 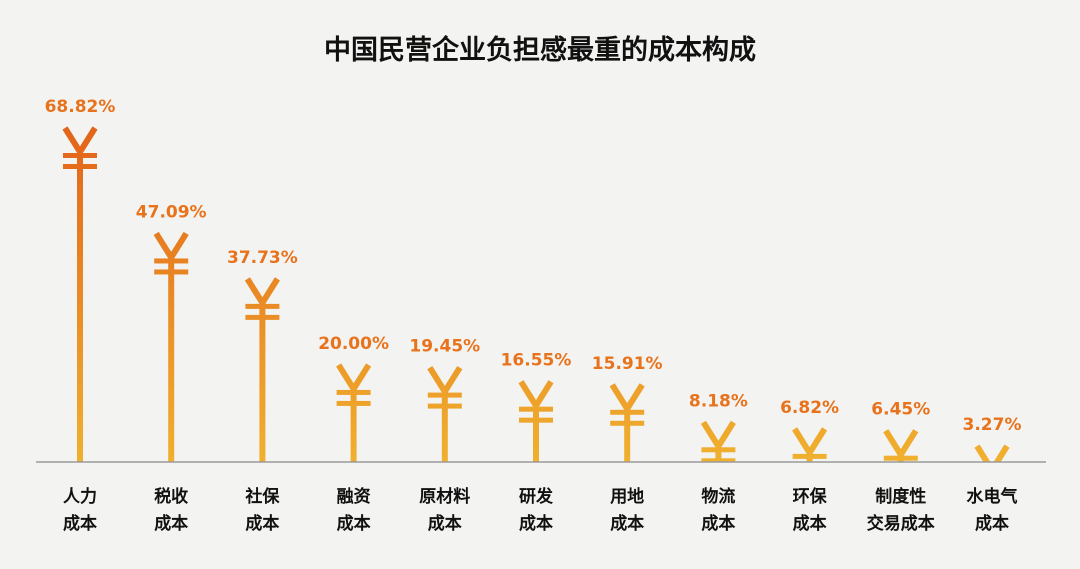 What do you see at coordinates (992, 496) in the screenshot?
I see `category-label: 水电气` at bounding box center [992, 496].